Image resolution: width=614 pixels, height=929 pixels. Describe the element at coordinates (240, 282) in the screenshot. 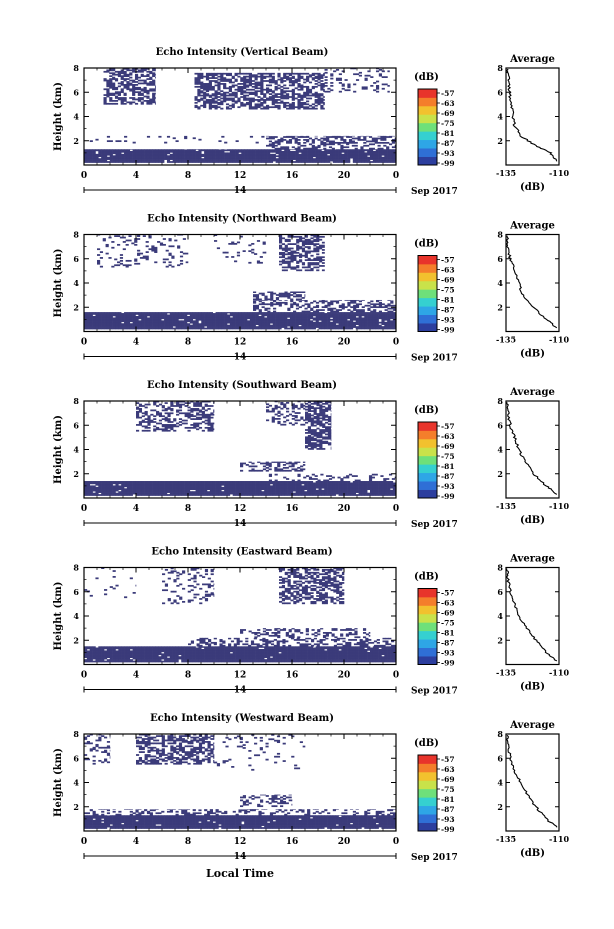

I see `echo-cells` at that location.